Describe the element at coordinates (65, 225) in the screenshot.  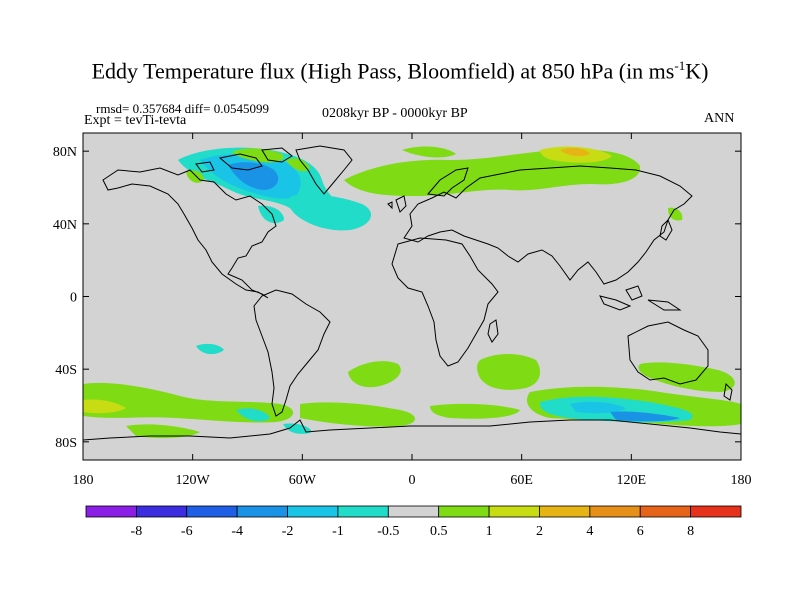
I see `lat-tick-label: 40N` at that location.